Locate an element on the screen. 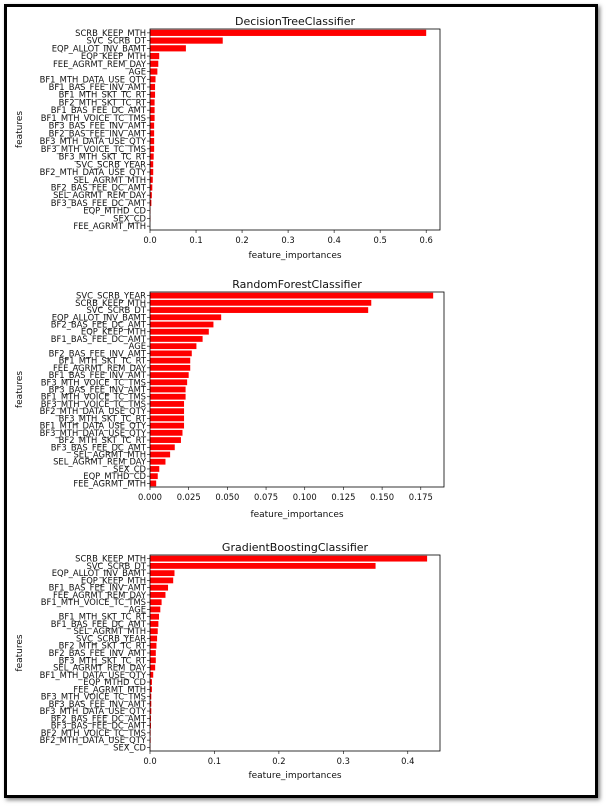  rf-ytick-label: SEL_AGRMT_MTH is located at coordinates (109, 455).